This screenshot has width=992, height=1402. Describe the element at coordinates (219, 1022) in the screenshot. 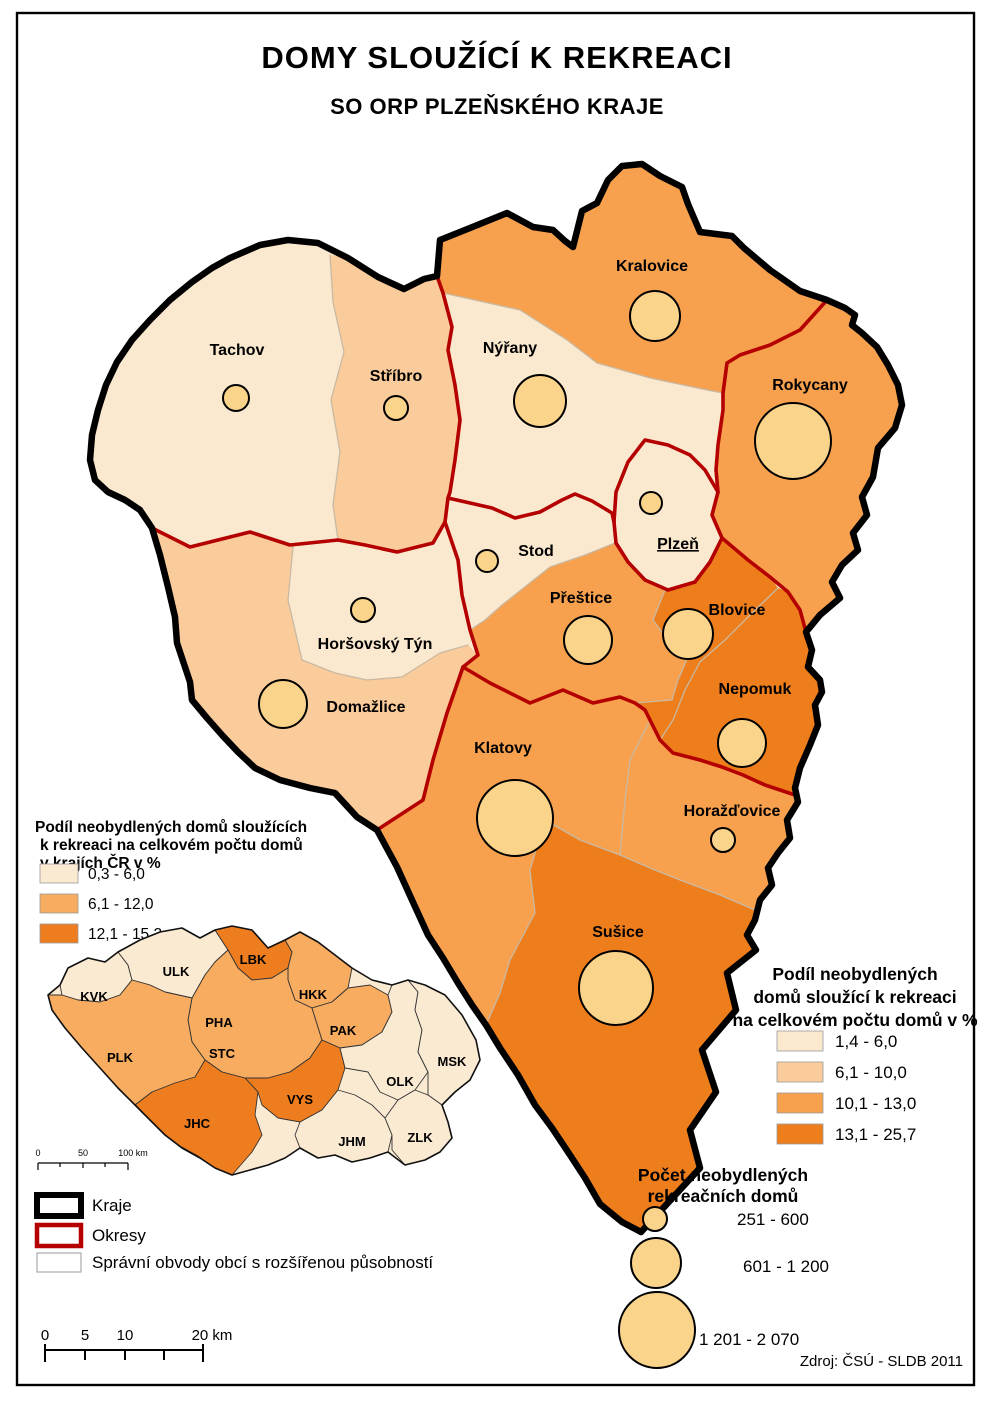

I see `inset-label-PHA: PHA` at that location.